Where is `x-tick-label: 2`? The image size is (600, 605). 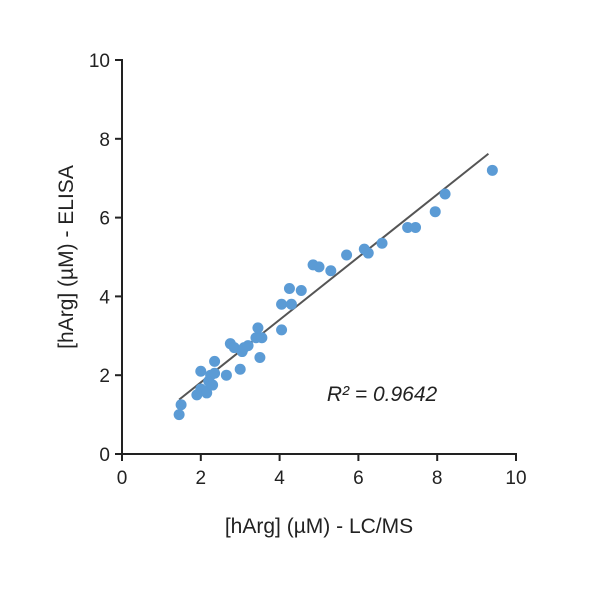 x-tick-label: 2 is located at coordinates (201, 478).